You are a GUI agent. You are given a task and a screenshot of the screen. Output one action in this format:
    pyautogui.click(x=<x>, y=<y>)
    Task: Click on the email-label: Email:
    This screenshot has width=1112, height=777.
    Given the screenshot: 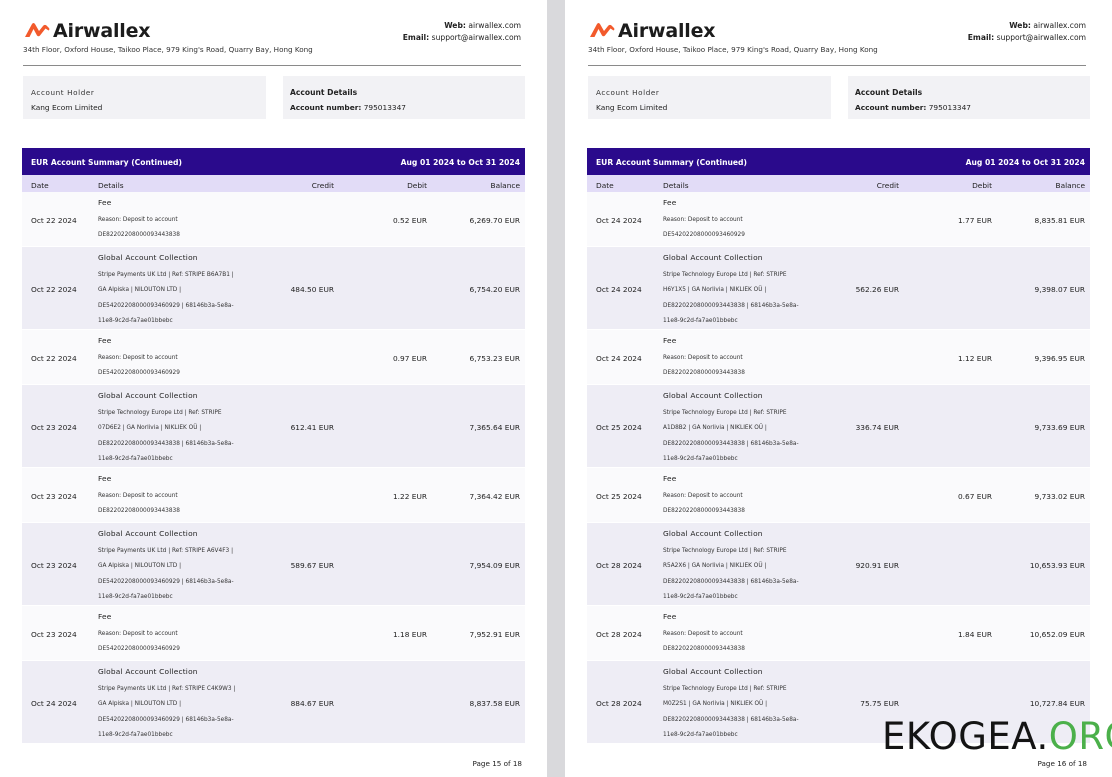 What is the action you would take?
    pyautogui.click(x=416, y=37)
    